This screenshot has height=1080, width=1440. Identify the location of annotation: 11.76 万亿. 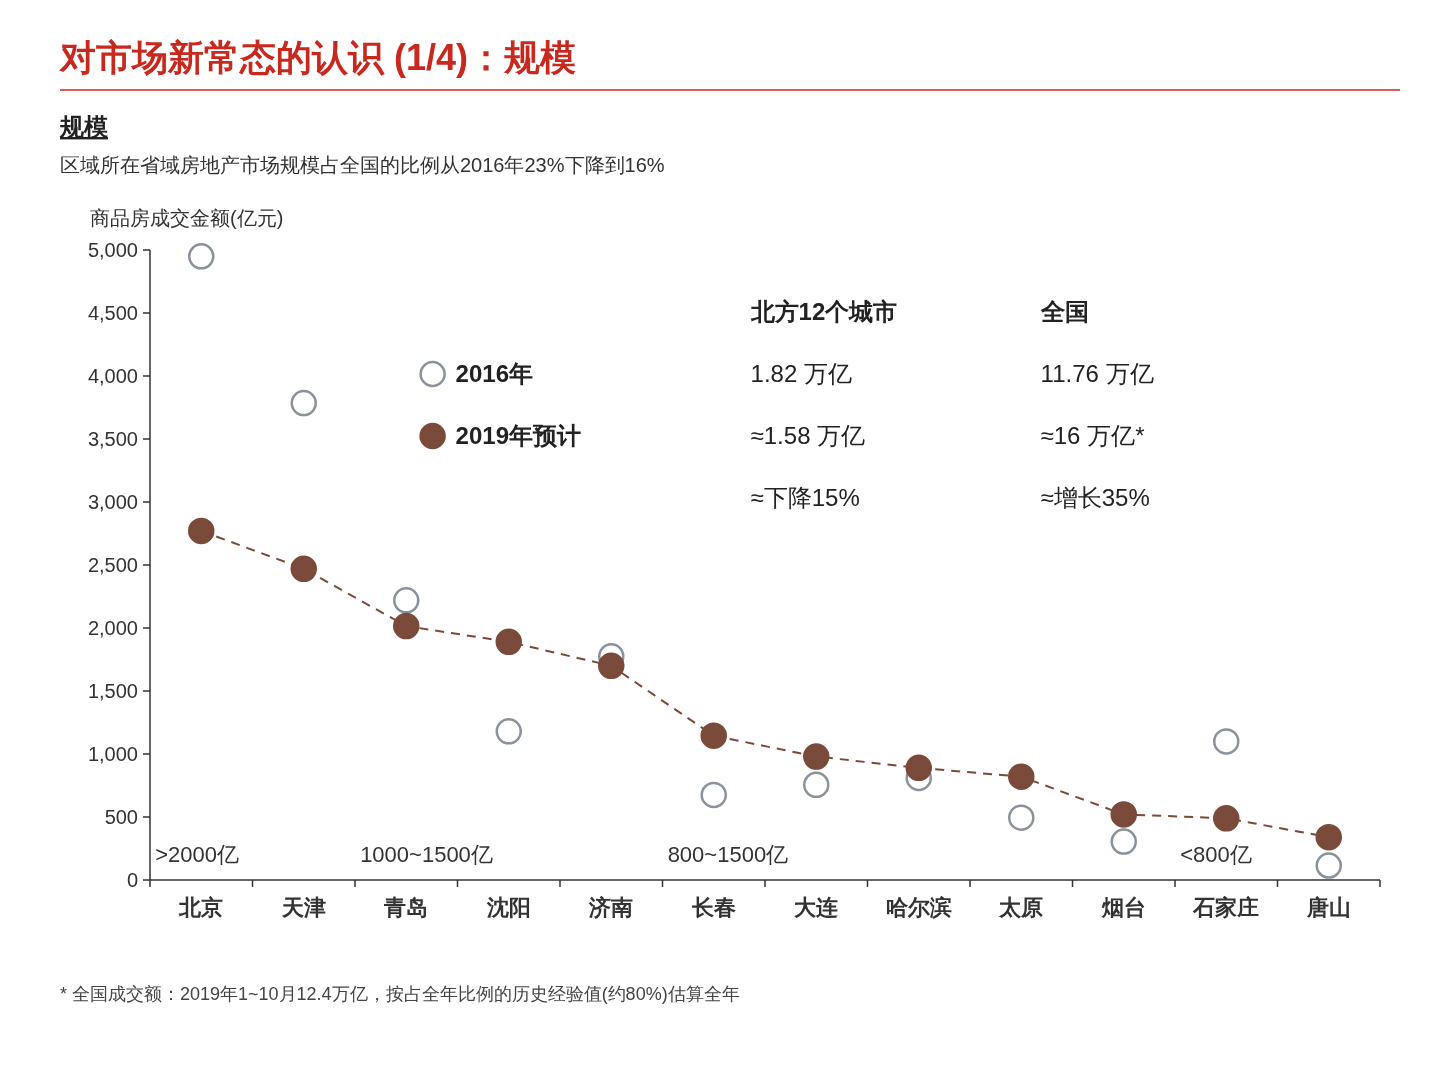
(1097, 373).